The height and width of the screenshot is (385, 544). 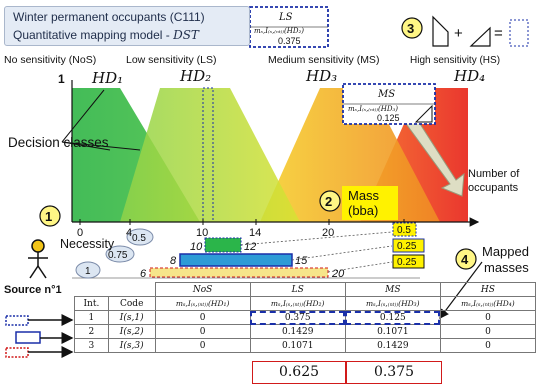 I want to click on ls-label: Low sensitivity (LS), so click(x=171, y=60).